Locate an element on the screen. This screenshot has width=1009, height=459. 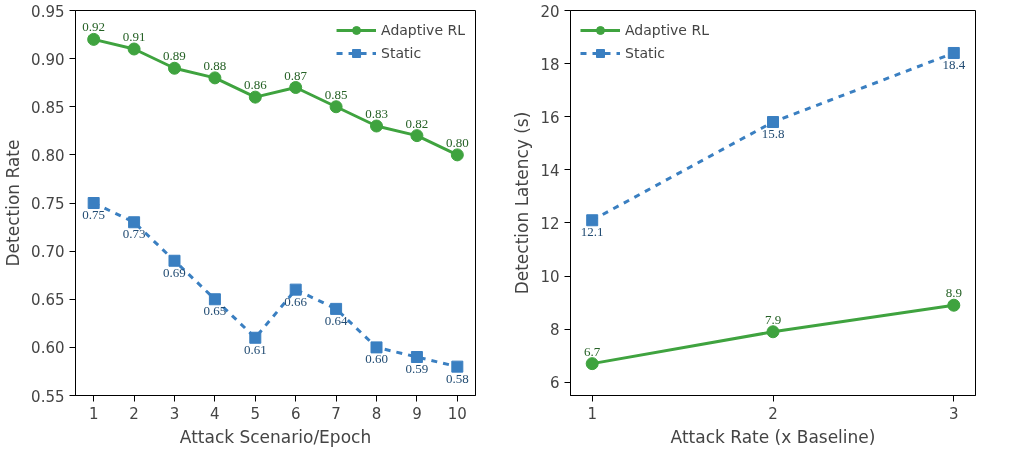
x-axis-title: Attack Rate (x Baseline) is located at coordinates (773, 436).